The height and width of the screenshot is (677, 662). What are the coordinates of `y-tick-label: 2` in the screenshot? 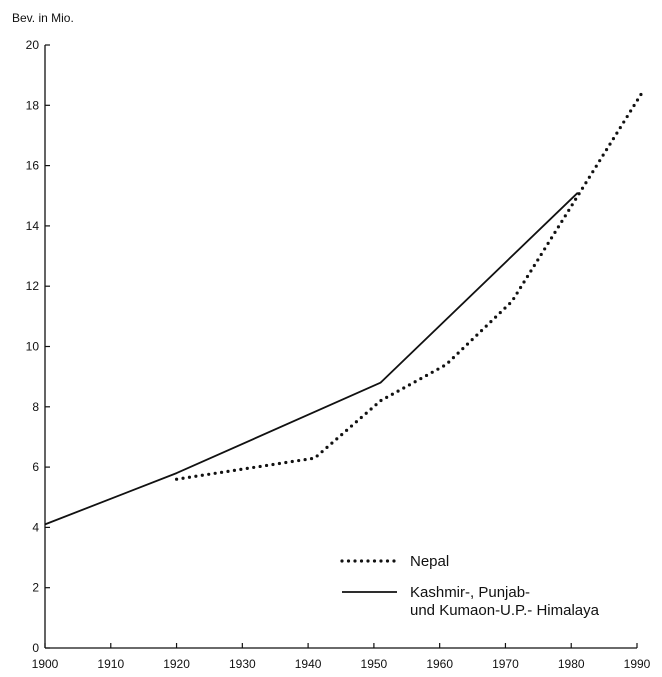 It's located at (35, 588).